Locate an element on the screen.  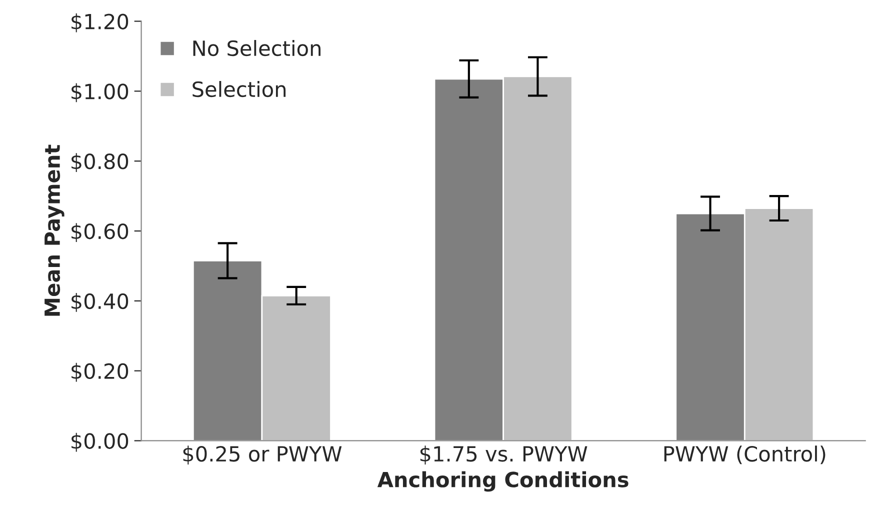
x-tick-label: PWYW (Control) is located at coordinates (745, 455).